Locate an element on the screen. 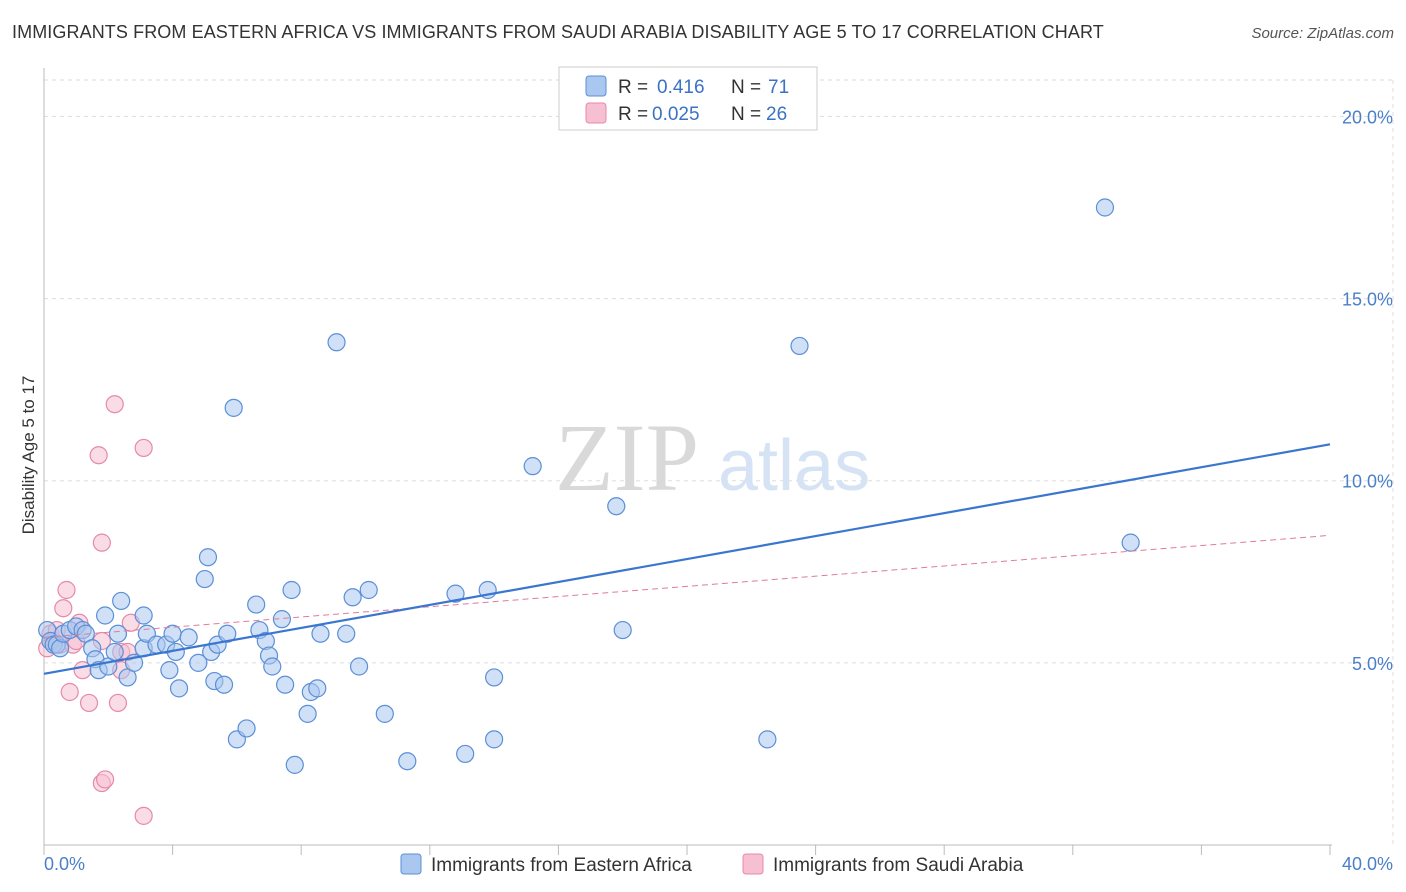  bottom-legend-label-saudi-arabia: Immigrants from Saudi Arabia is located at coordinates (898, 865).